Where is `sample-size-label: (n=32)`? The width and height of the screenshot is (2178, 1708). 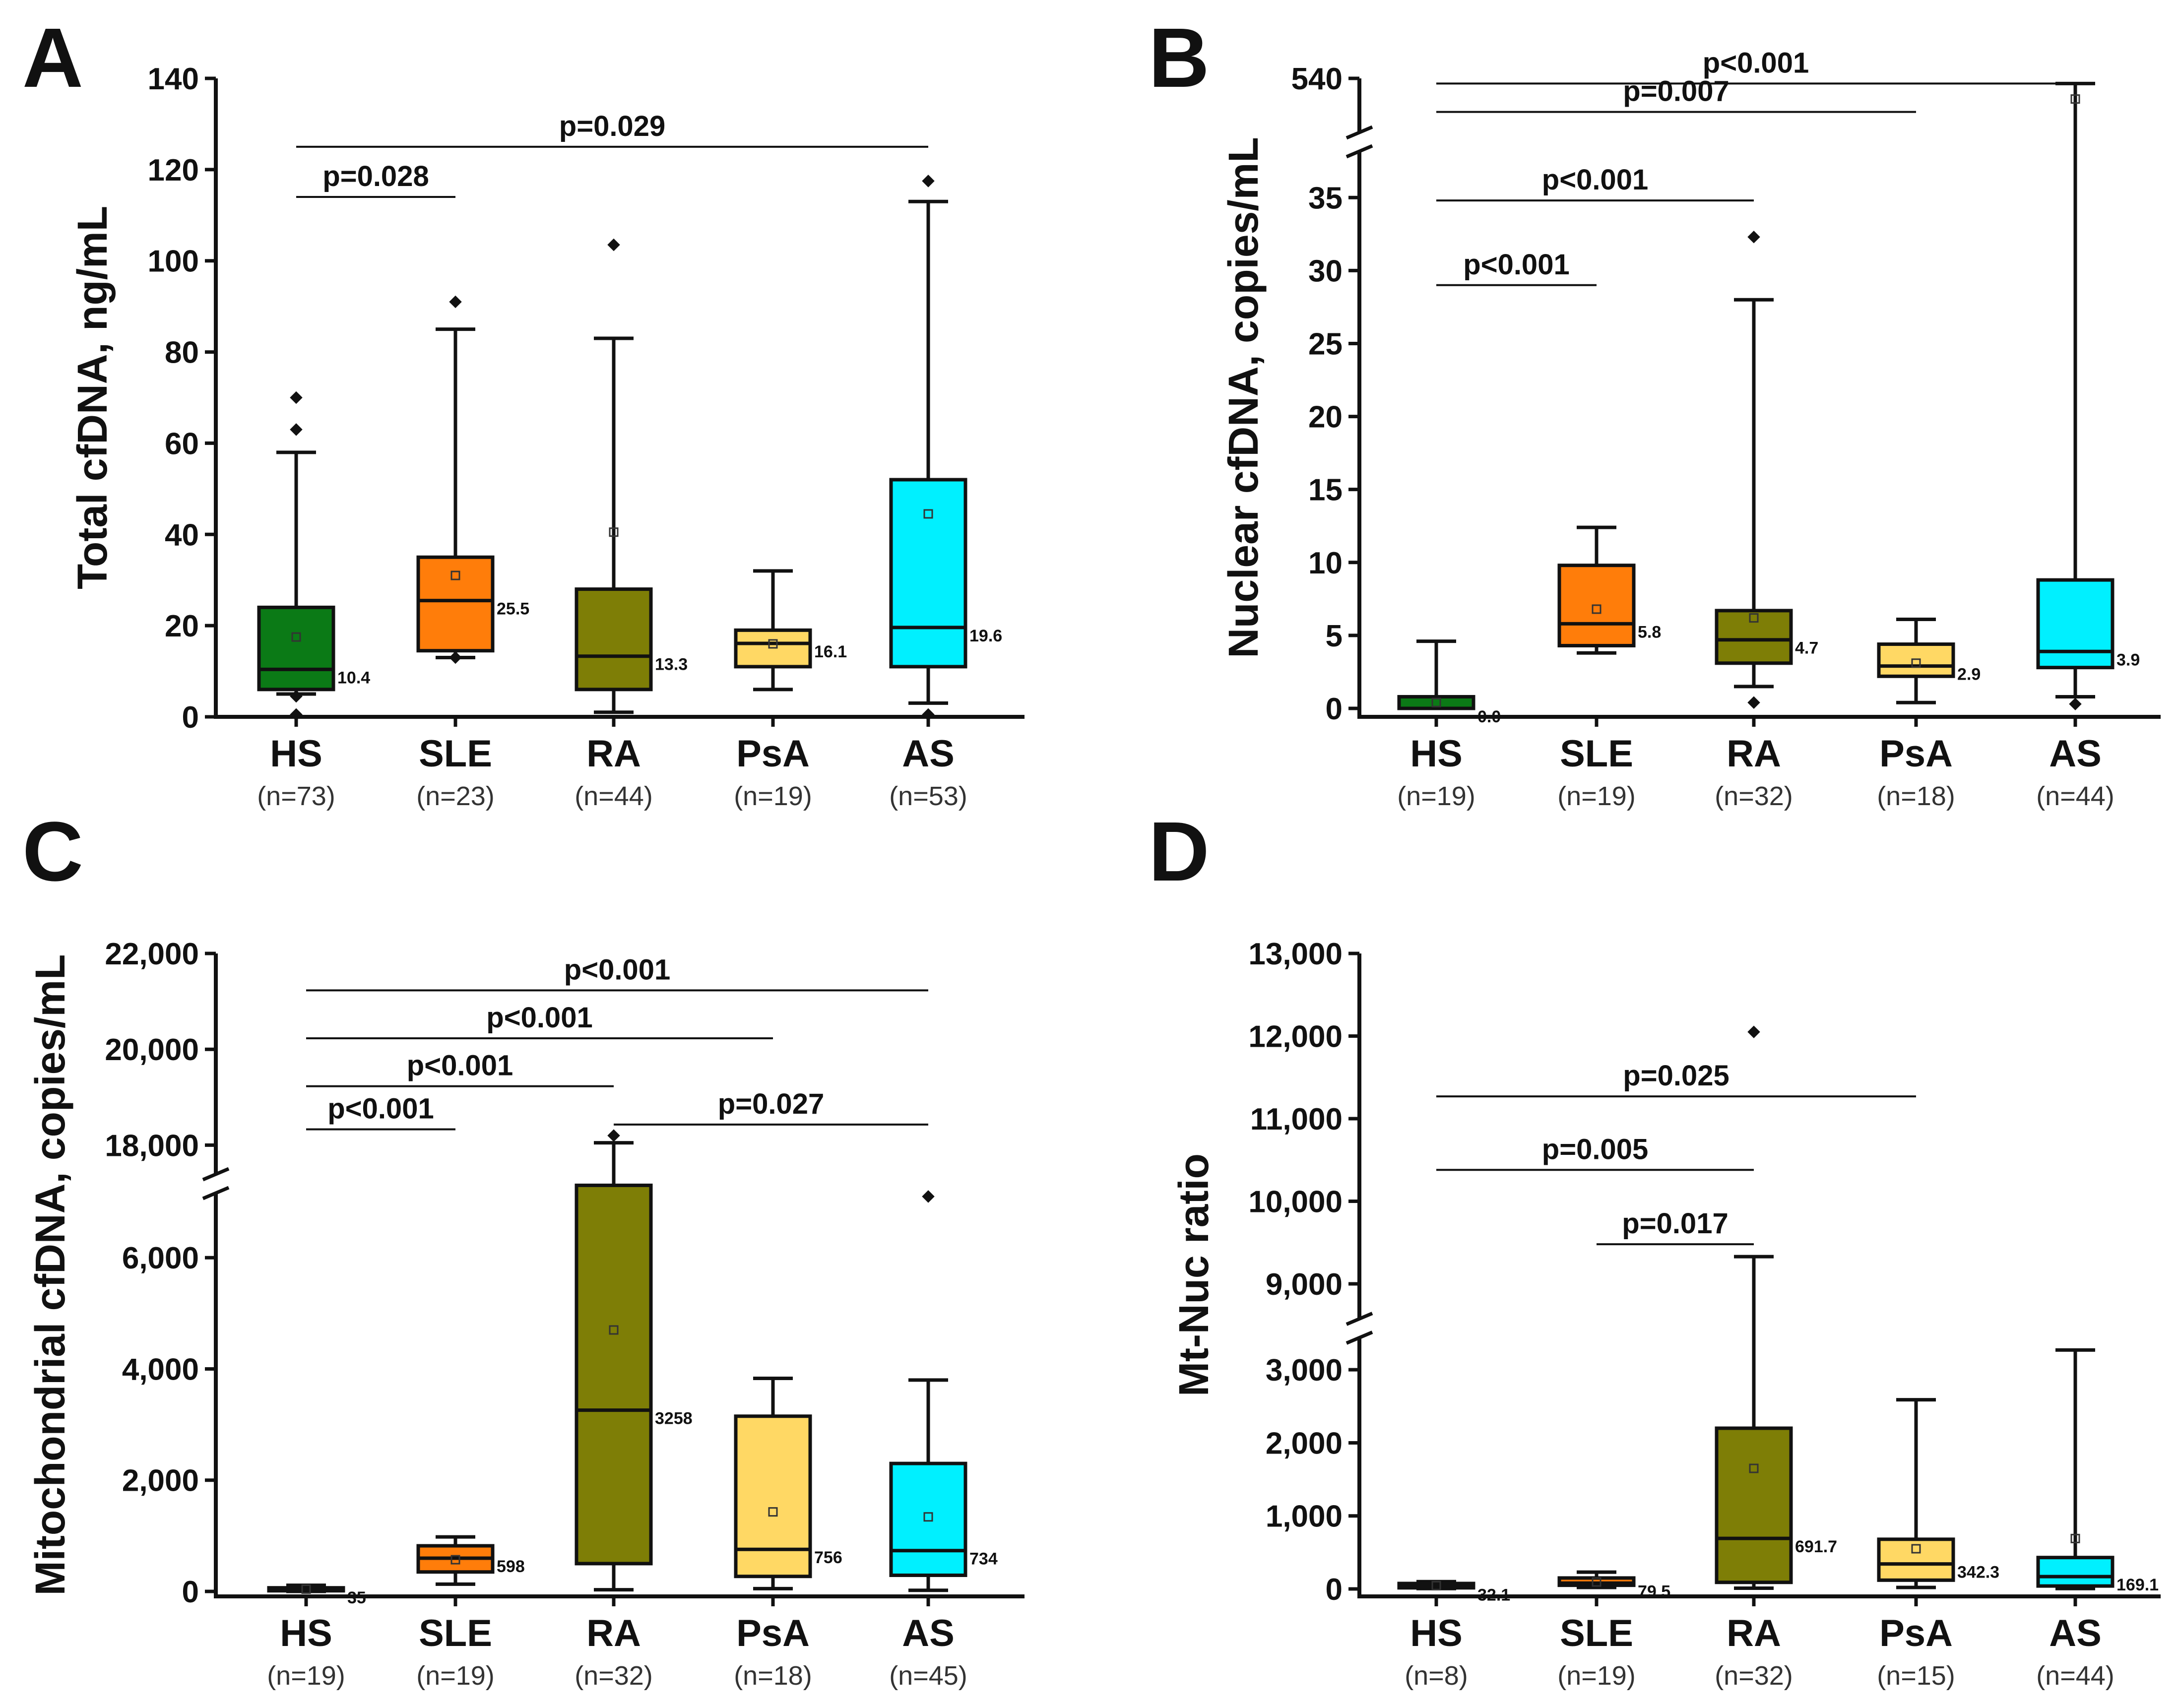
sample-size-label: (n=32) is located at coordinates (1754, 1676).